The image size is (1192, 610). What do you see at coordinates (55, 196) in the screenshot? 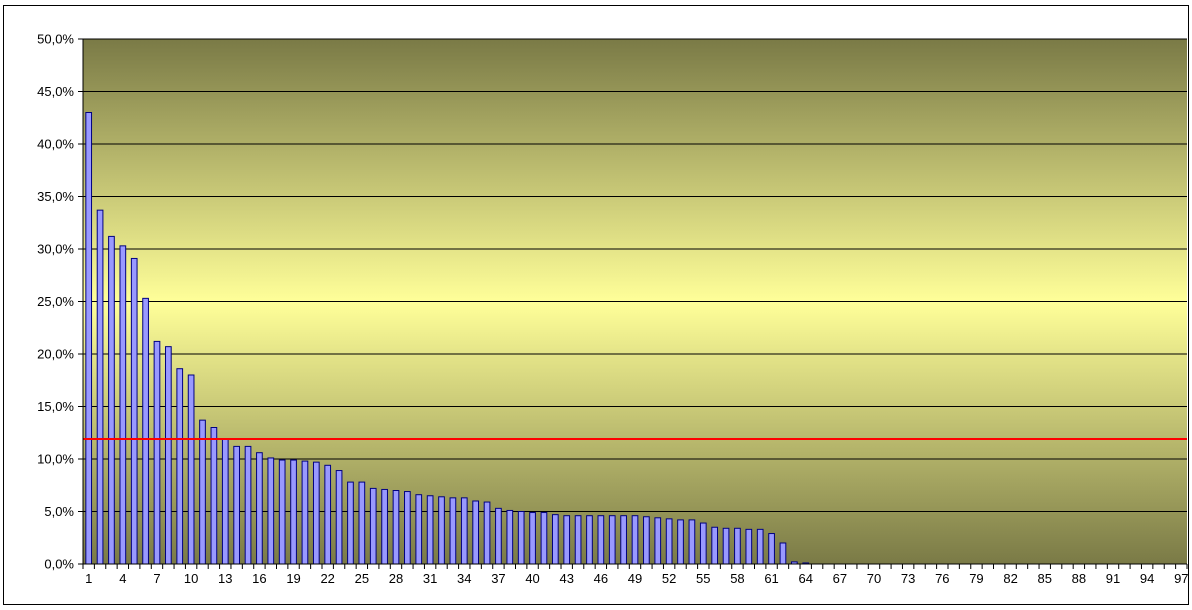
I see `y-tick-label: 35,0%` at bounding box center [55, 196].